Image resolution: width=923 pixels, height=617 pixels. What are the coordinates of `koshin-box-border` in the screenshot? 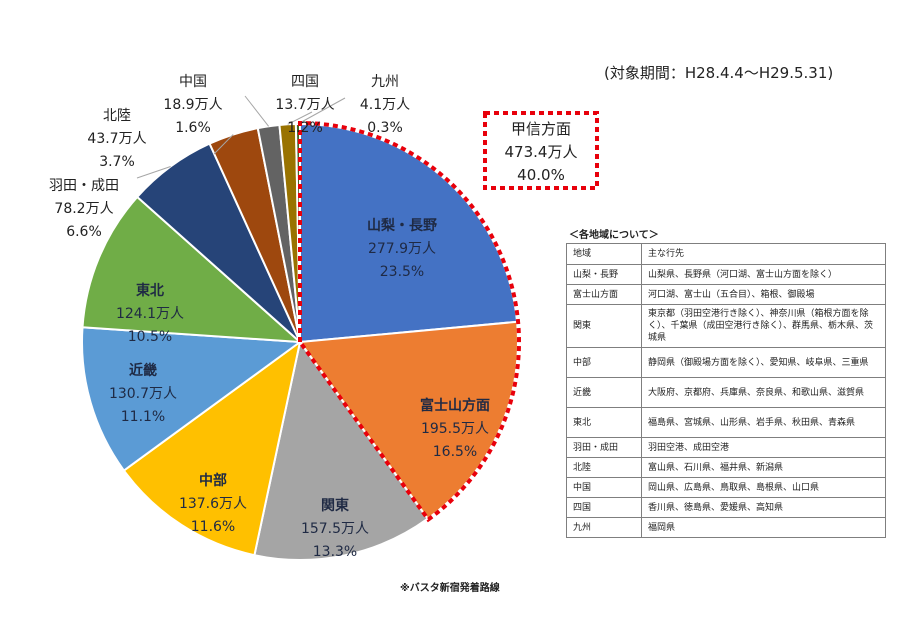 It's located at (541, 150).